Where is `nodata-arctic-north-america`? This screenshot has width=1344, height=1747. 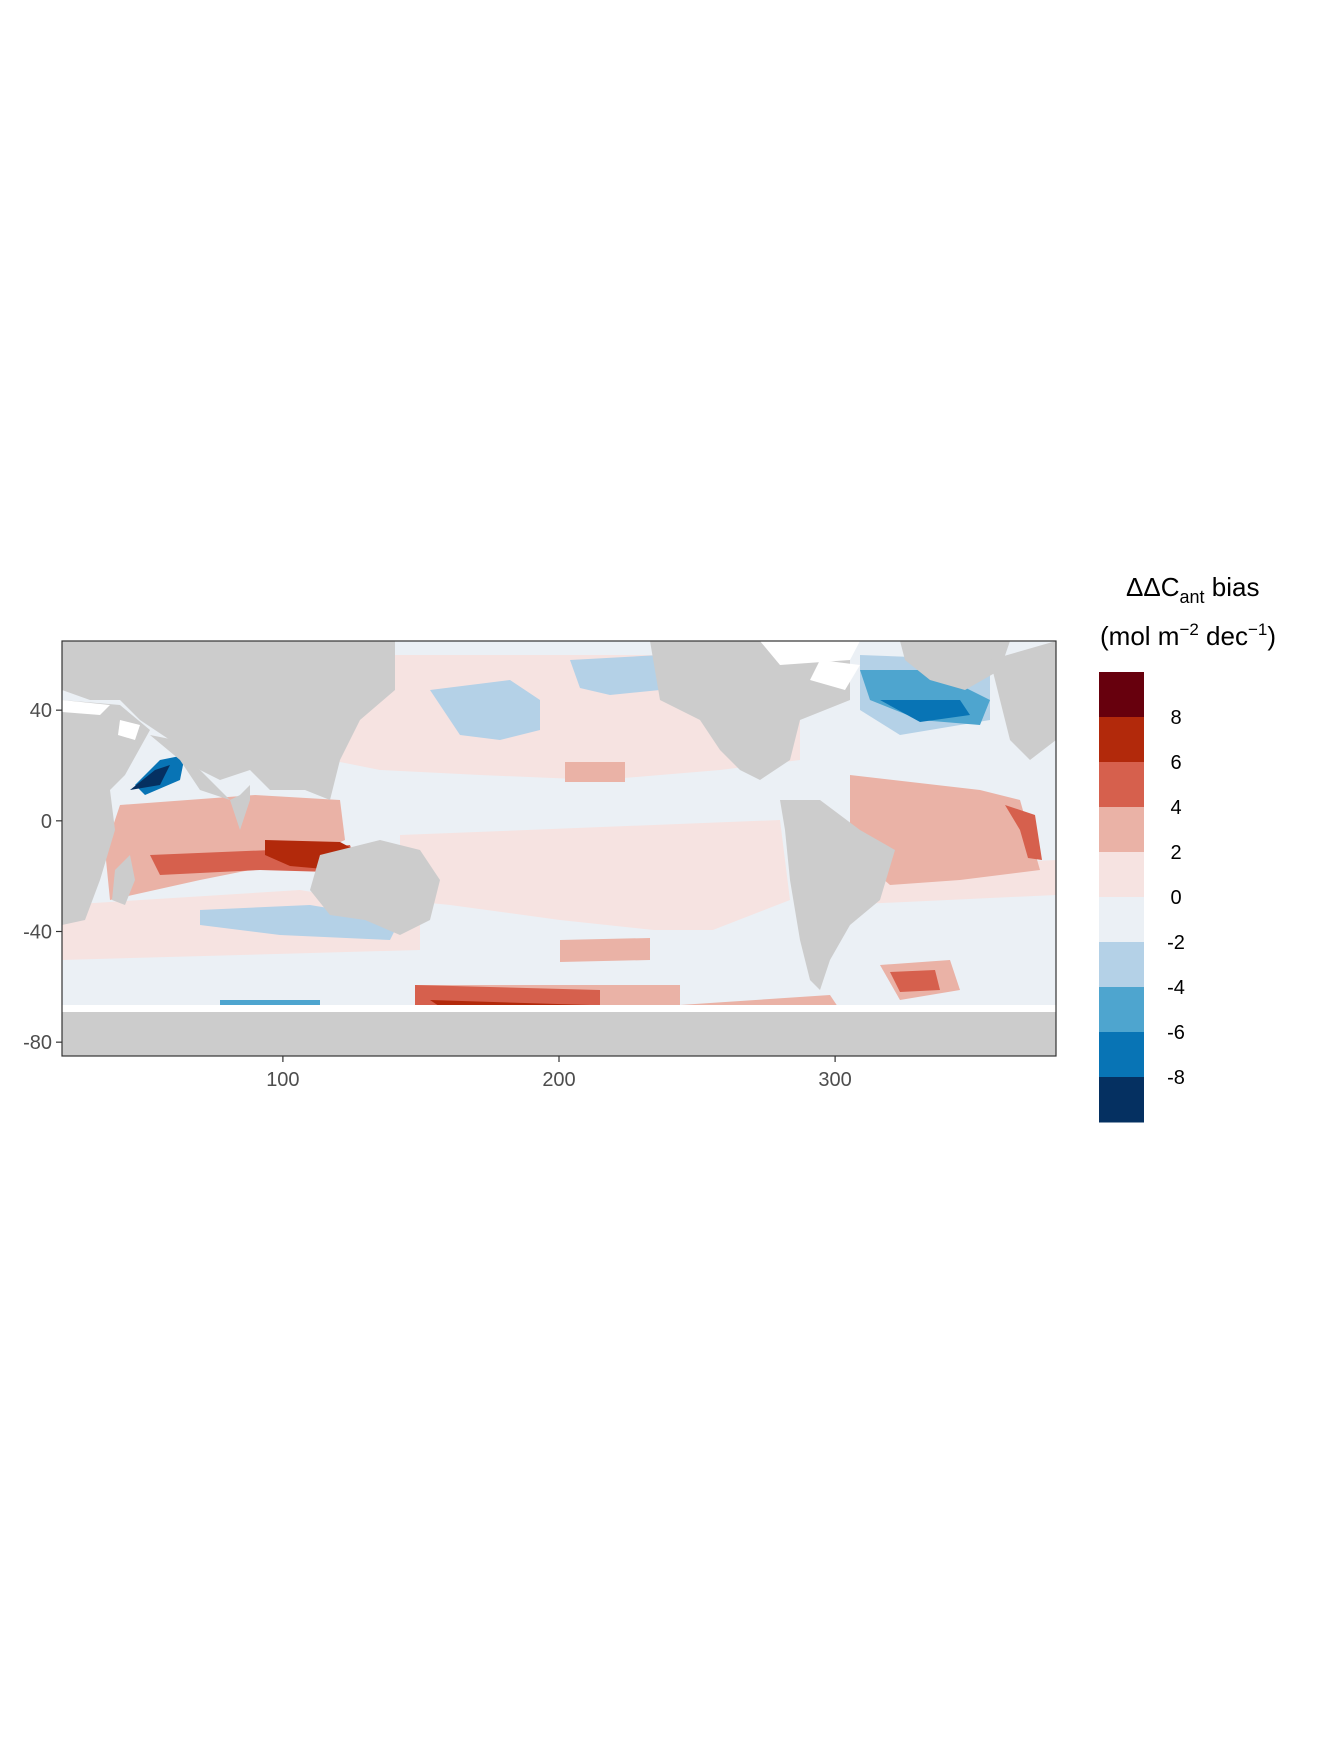
nodata-arctic-north-america is located at coordinates (810, 653).